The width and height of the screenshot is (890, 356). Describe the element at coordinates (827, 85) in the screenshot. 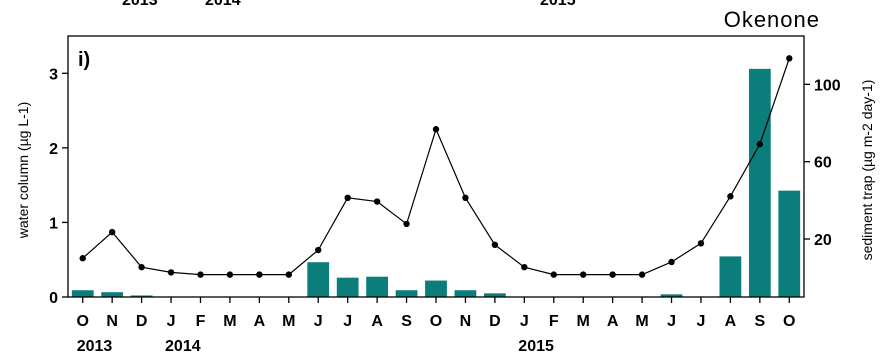

I see `right-axis-tick-label: 100` at that location.